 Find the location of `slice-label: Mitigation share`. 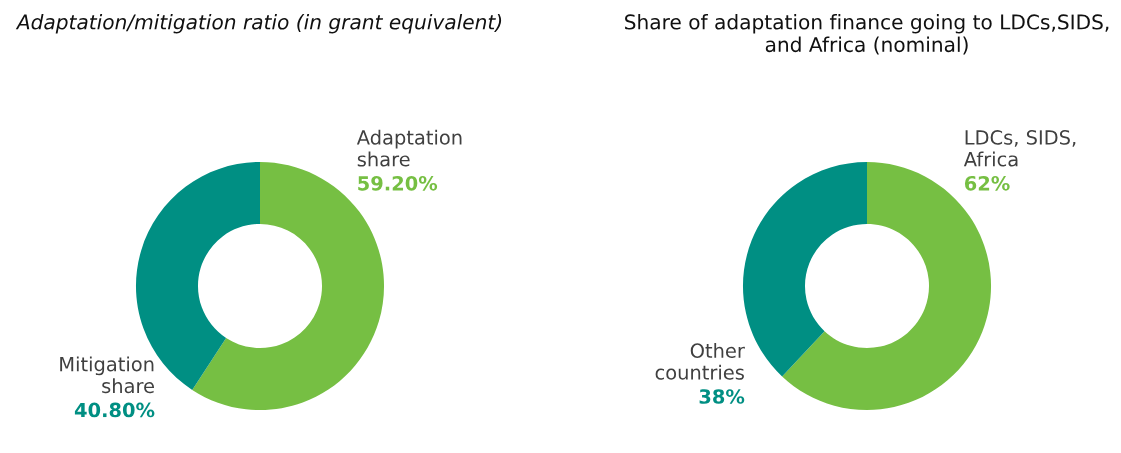

slice-label: Mitigation share is located at coordinates (107, 375).